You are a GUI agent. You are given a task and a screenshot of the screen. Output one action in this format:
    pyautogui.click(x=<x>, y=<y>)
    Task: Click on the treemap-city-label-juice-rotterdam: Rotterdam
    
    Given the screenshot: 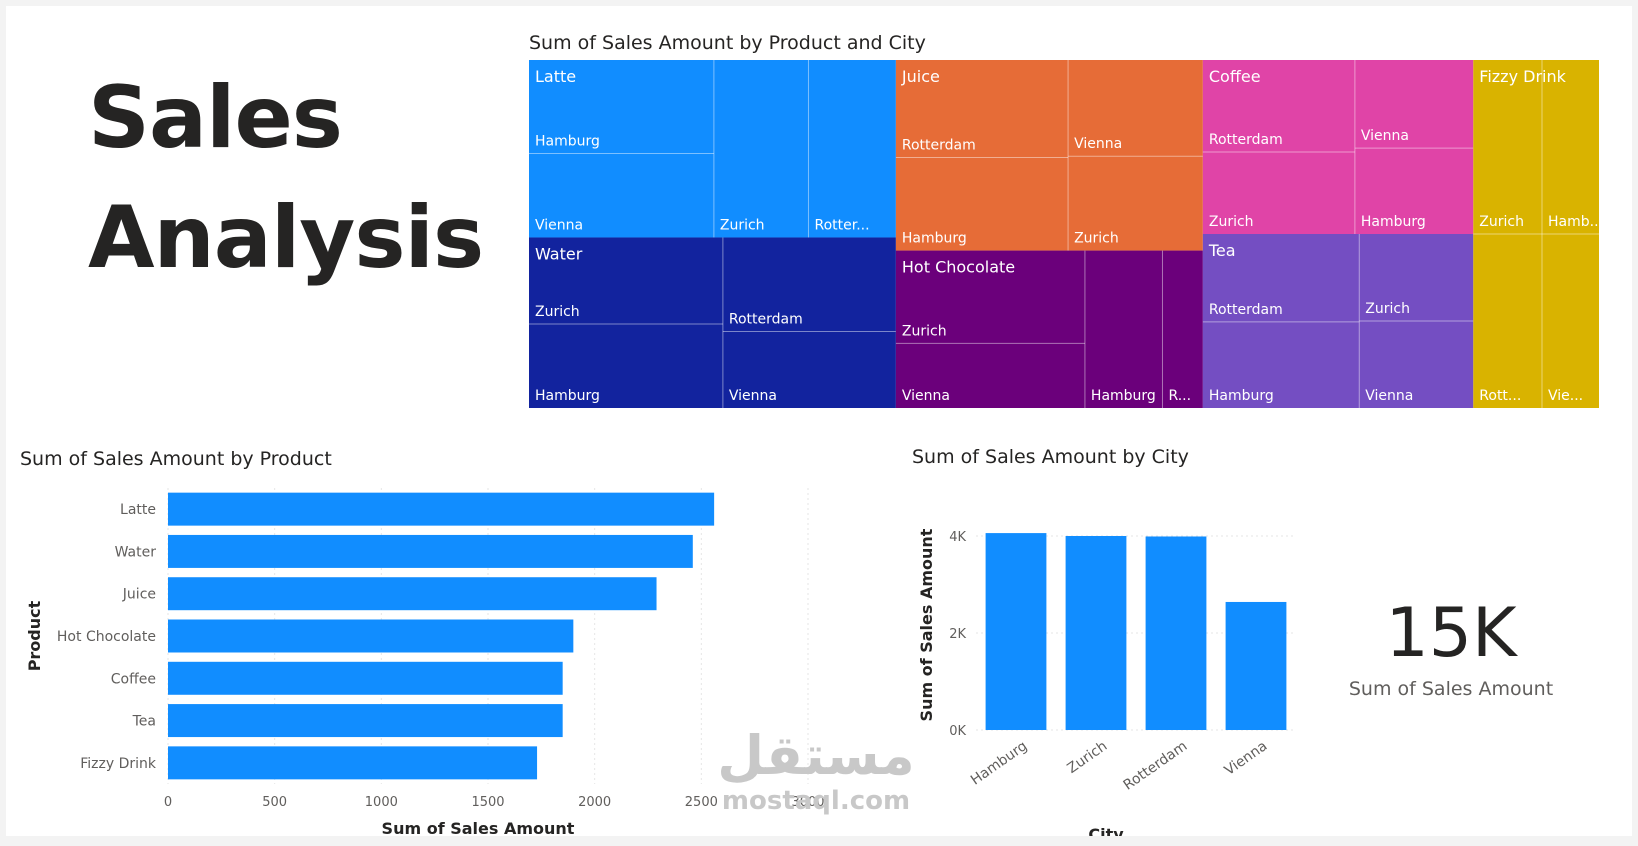 What is the action you would take?
    pyautogui.click(x=939, y=146)
    